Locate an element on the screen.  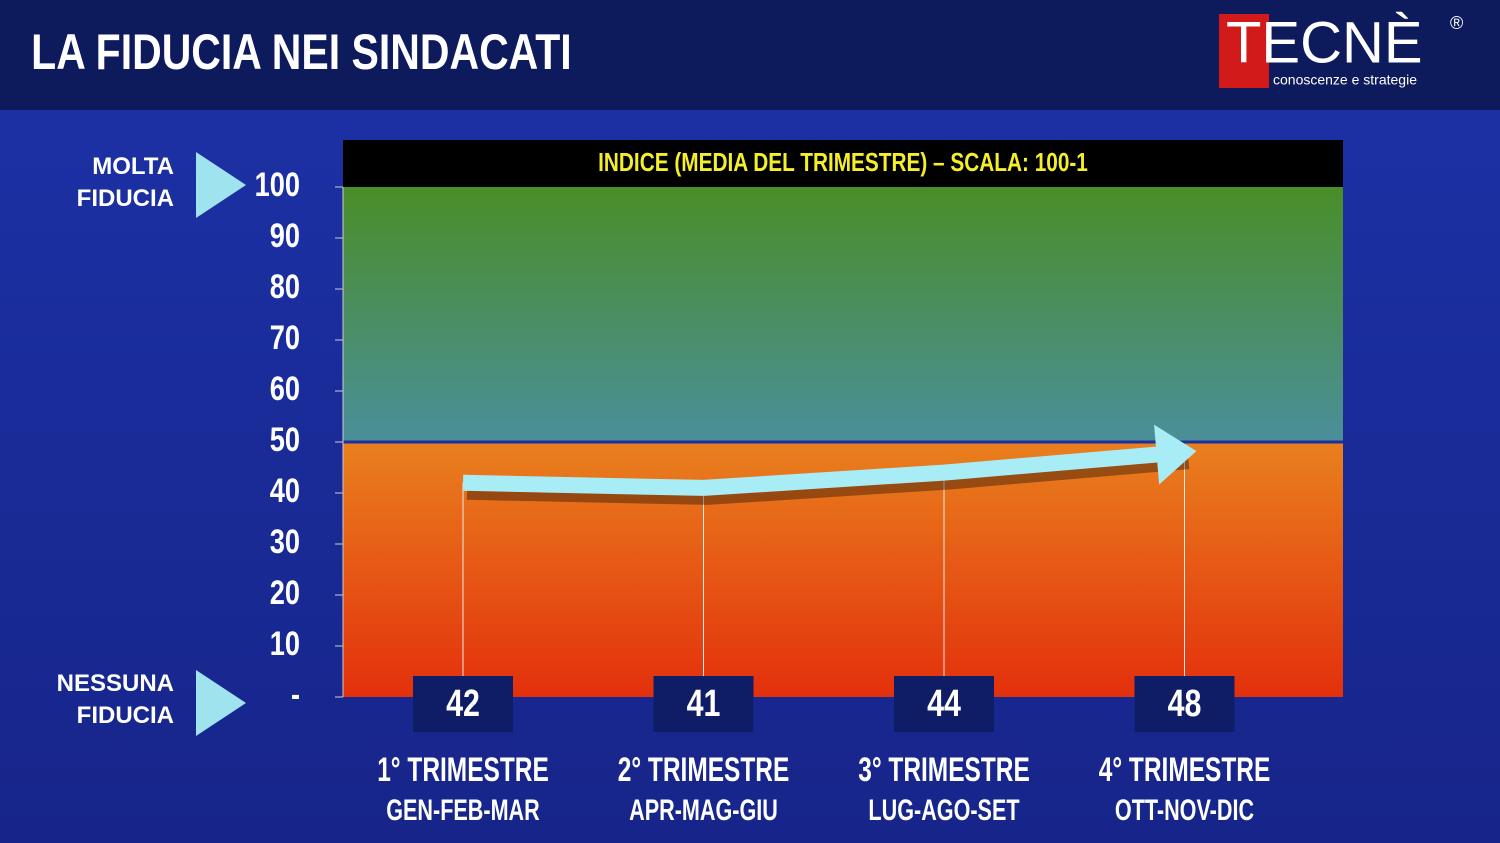
x-tick-label: 3° TRIMESTRE is located at coordinates (944, 770).